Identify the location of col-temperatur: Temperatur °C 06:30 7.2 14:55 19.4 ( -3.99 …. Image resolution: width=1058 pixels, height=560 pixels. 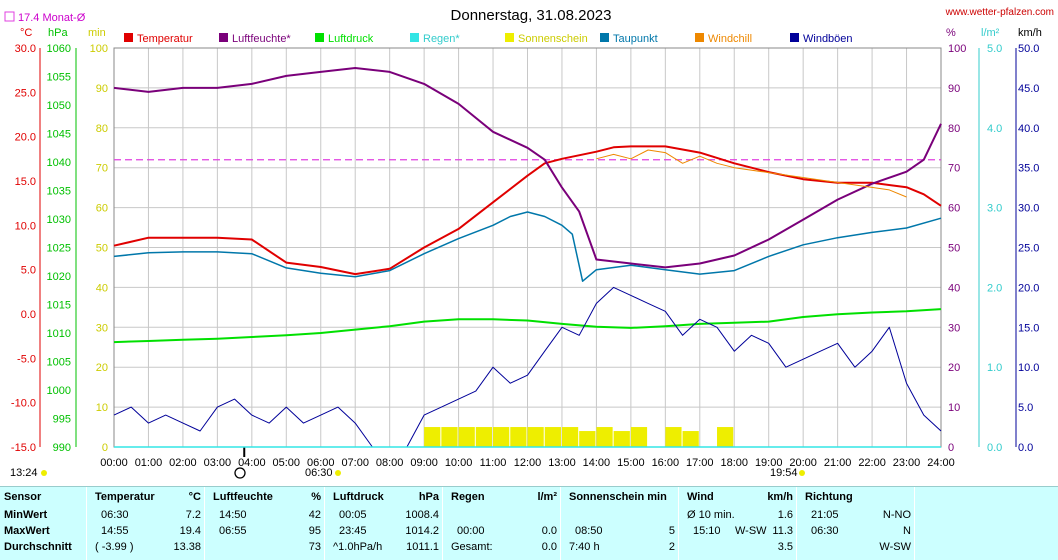
(145, 523).